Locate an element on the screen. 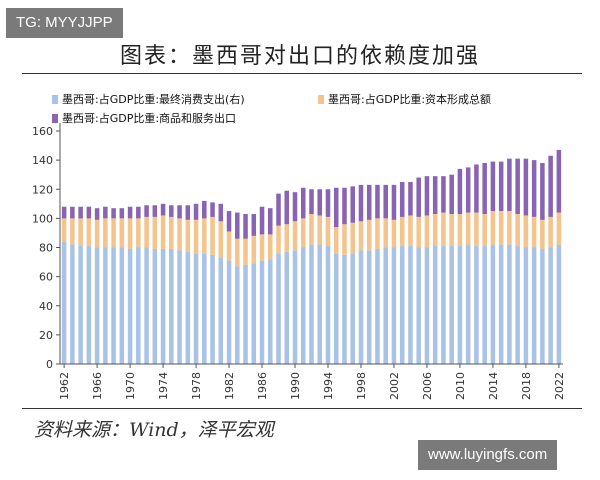 Image resolution: width=600 pixels, height=480 pixels. x-tick-label: 1962 is located at coordinates (64, 386).